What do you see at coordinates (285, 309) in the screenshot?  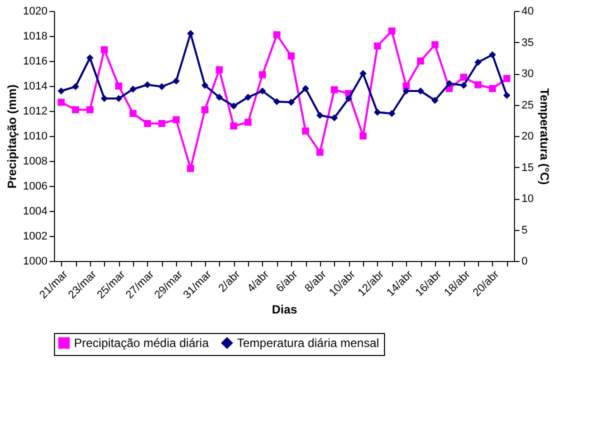 I see `x-axis-title: Dias` at bounding box center [285, 309].